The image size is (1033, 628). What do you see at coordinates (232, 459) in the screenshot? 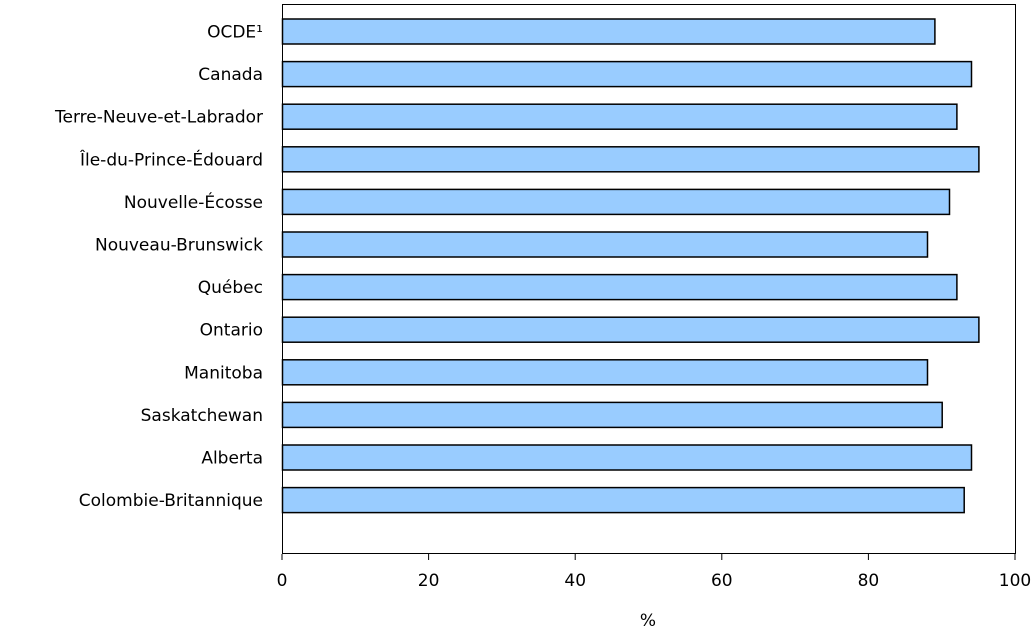
I see `category-label-10: Alberta` at bounding box center [232, 459].